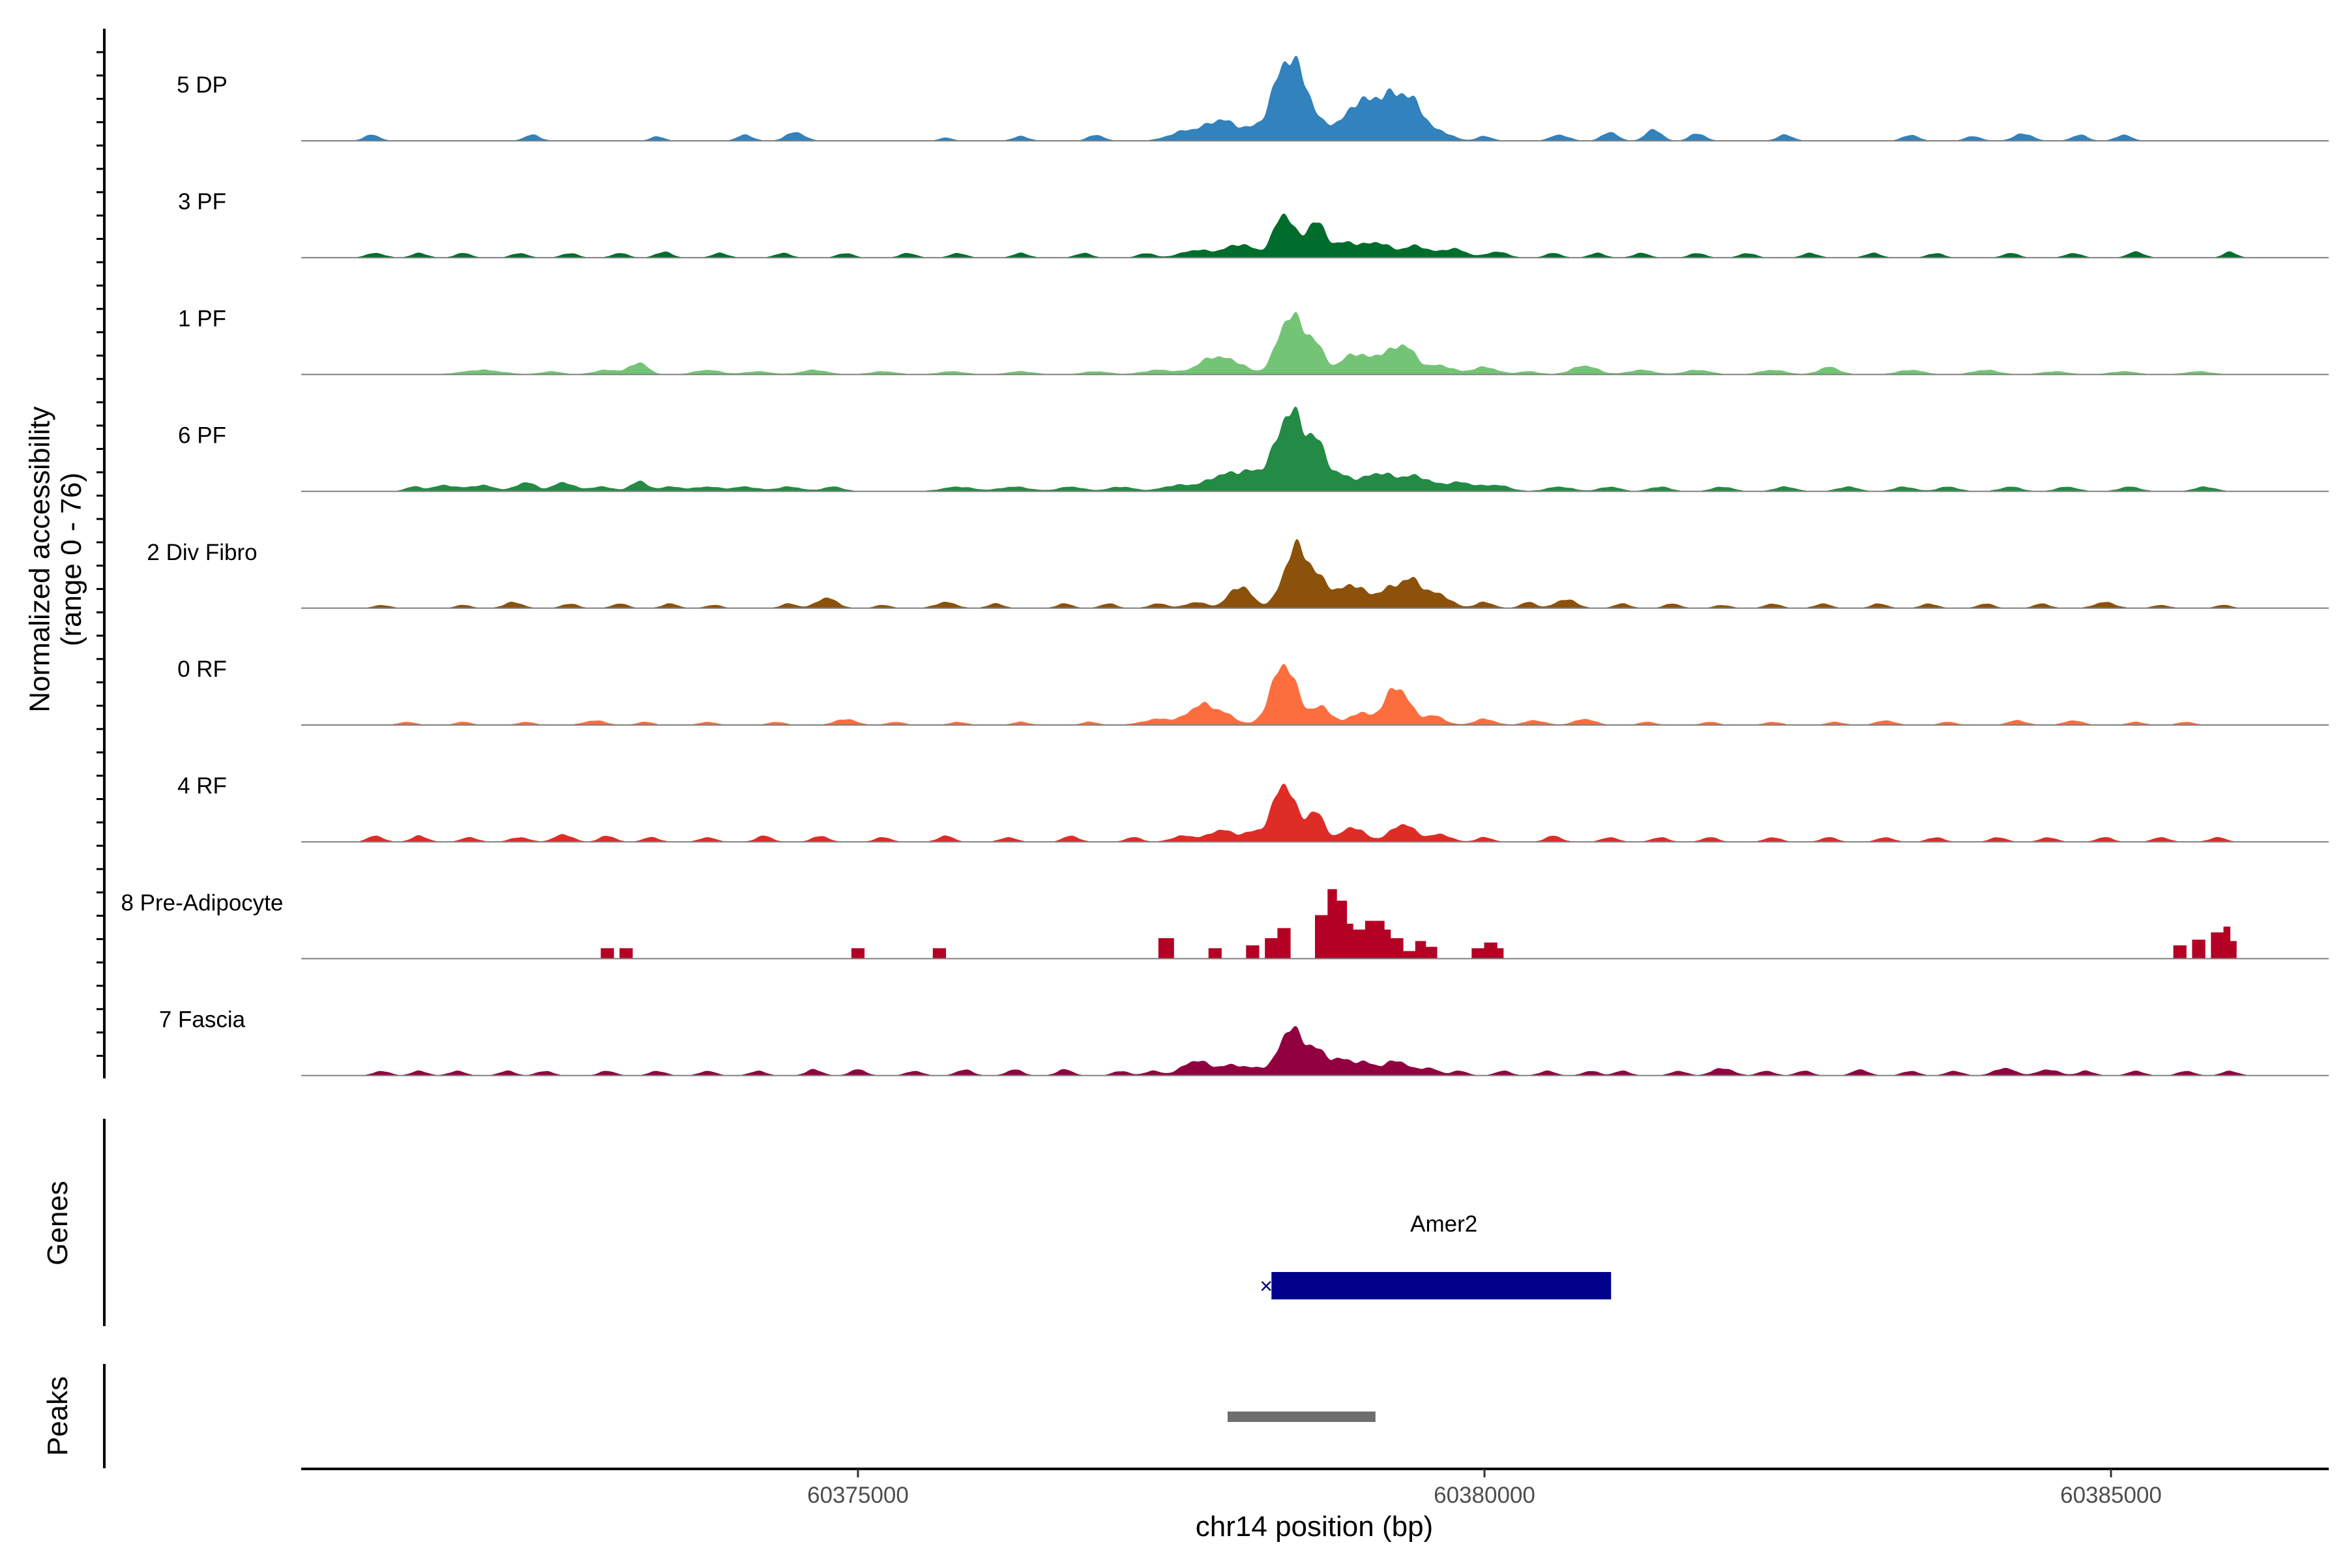  I want to click on track-label: 4 RF, so click(202, 786).